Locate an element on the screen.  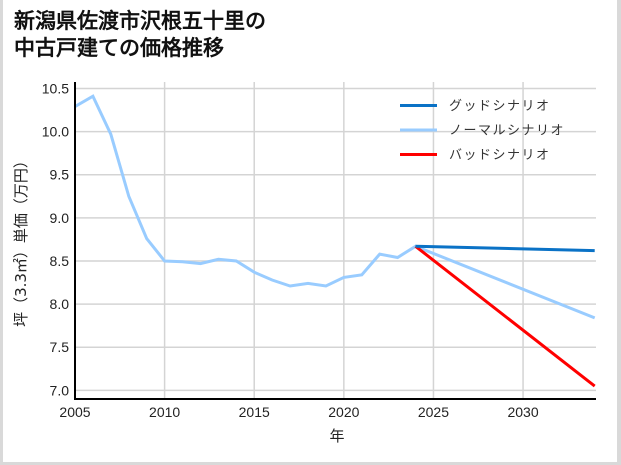
bad-scenario-line is located at coordinates (505, 316).